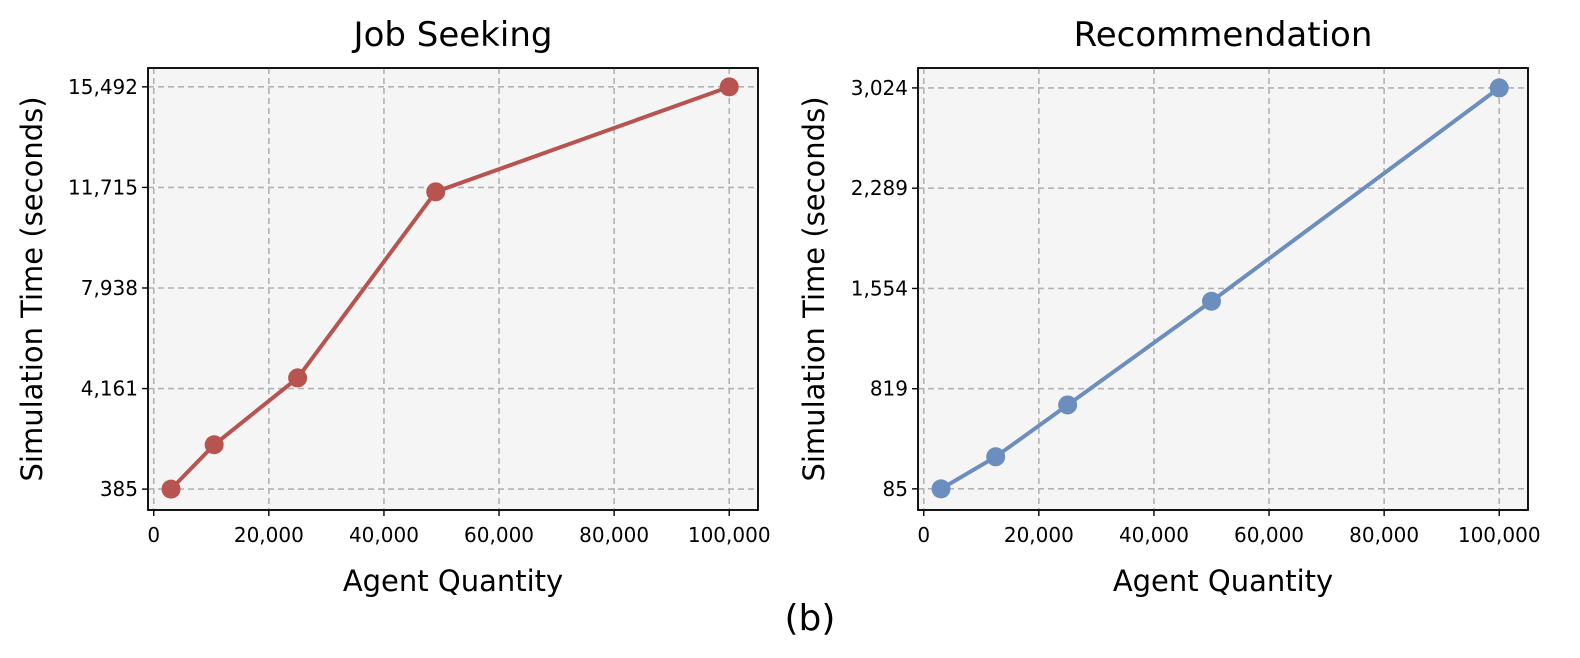 The image size is (1580, 658). What do you see at coordinates (103, 187) in the screenshot?
I see `y-tick-label: 11,715` at bounding box center [103, 187].